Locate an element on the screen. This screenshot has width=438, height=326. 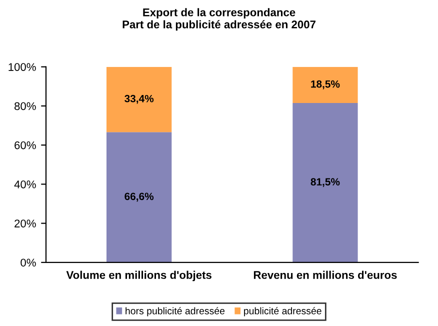
y-tick-label: 0% is located at coordinates (28, 262).